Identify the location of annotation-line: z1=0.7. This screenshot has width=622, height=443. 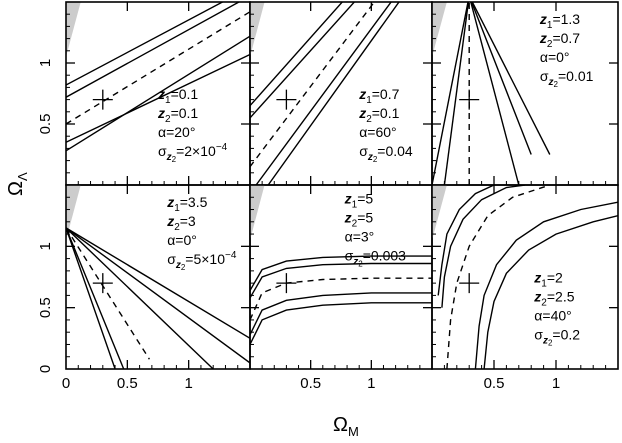
(378, 96).